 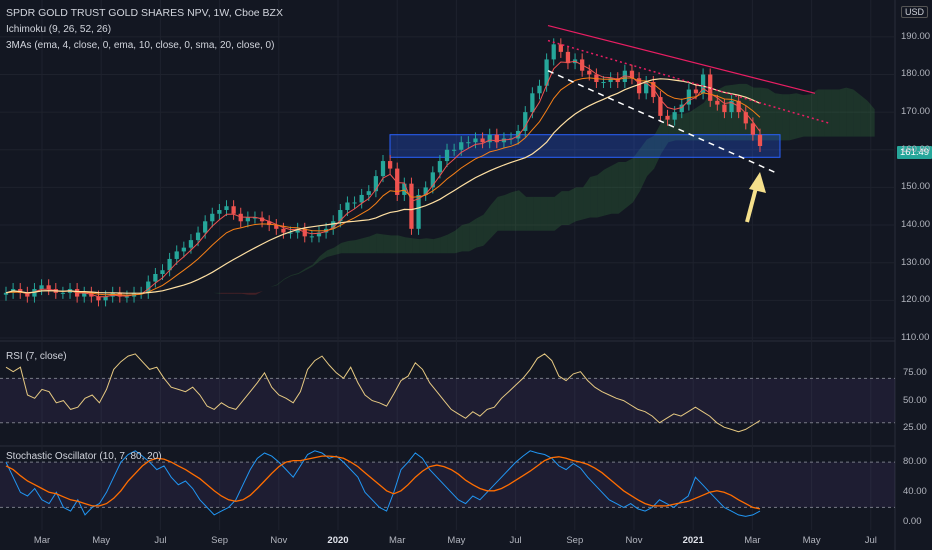 What do you see at coordinates (755, 197) in the screenshot?
I see `arrow-annotation` at bounding box center [755, 197].